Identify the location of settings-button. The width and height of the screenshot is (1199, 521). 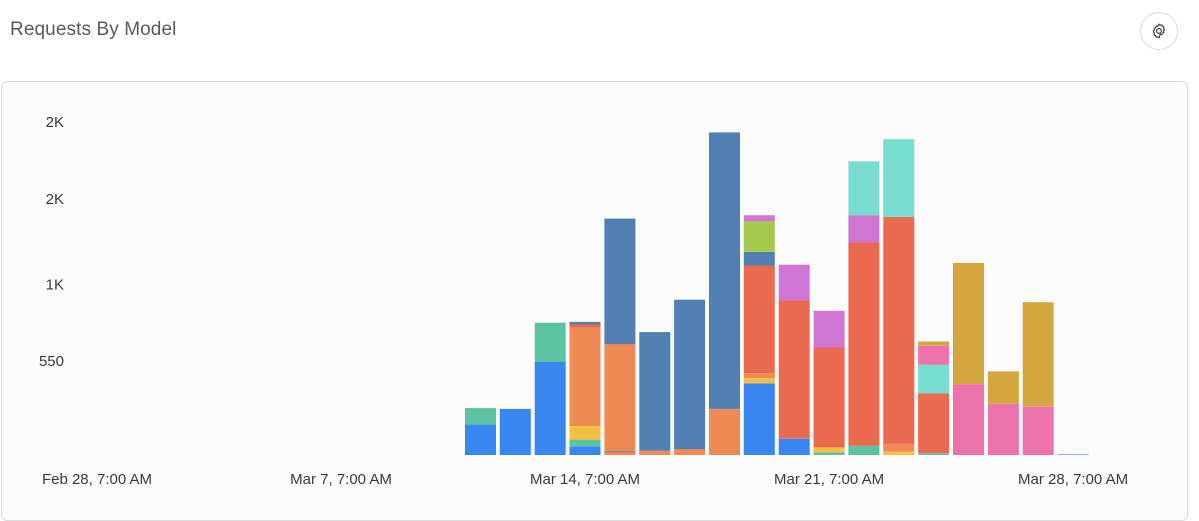
(1159, 31).